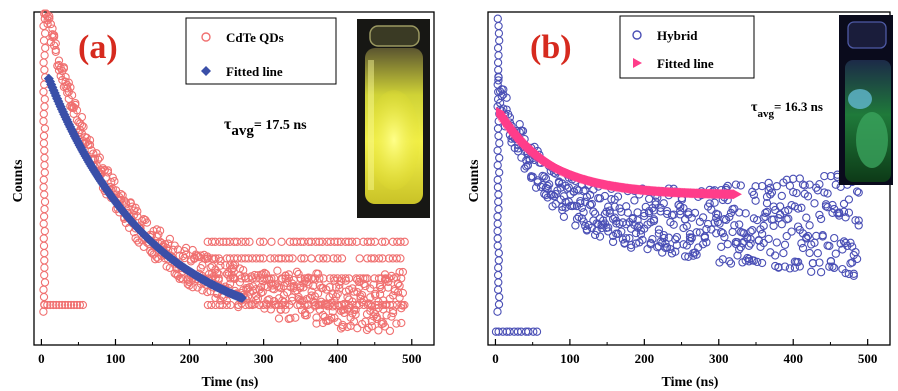 Image resolution: width=898 pixels, height=391 pixels. I want to click on panel-b-fit-marker, so click(737, 194).